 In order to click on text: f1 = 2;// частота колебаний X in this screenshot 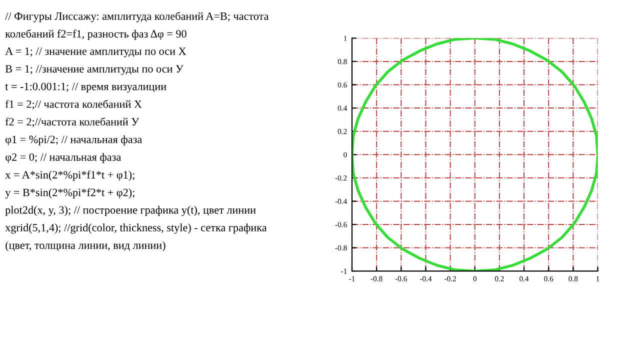, I will do `click(73, 105)`.